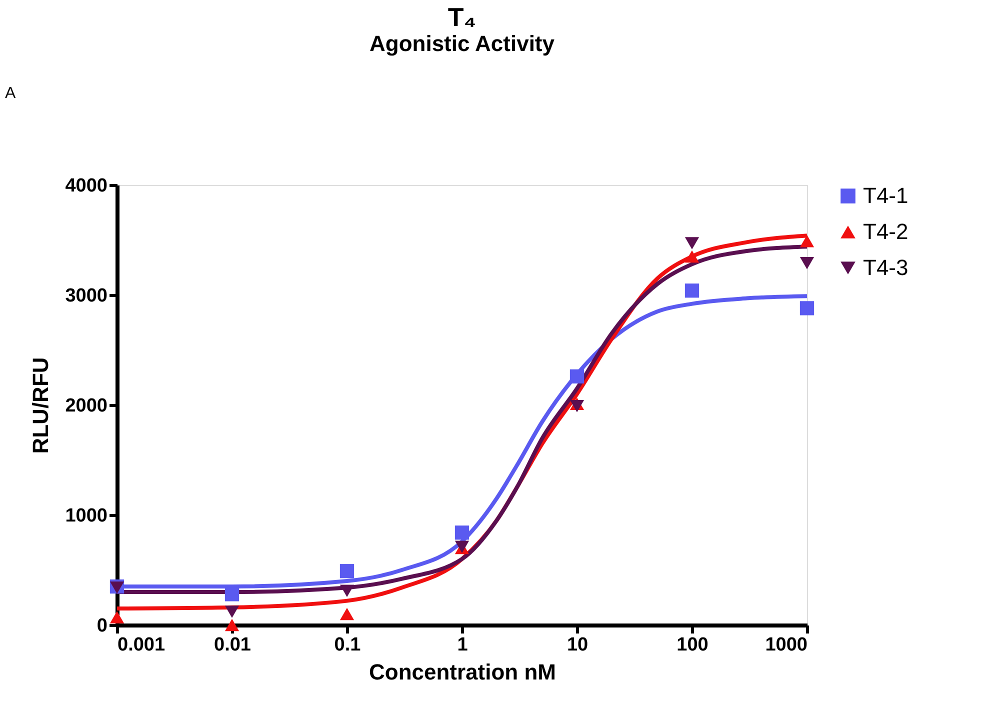 This screenshot has width=993, height=711. I want to click on x-tick-label: 0.1, so click(348, 645).